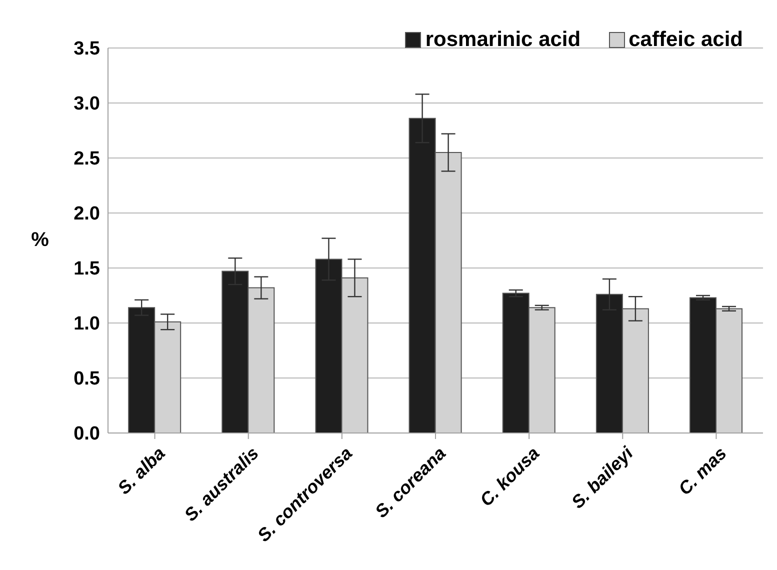 The width and height of the screenshot is (777, 570). Describe the element at coordinates (87, 379) in the screenshot. I see `y-tick-label: 0.5` at that location.